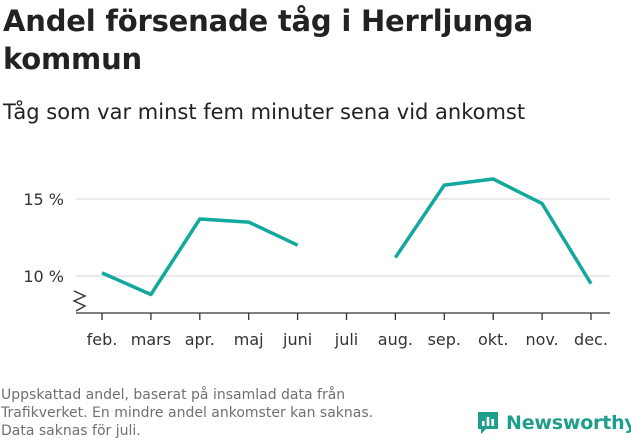  I want to click on x-tick-label-nov: nov., so click(541, 339).